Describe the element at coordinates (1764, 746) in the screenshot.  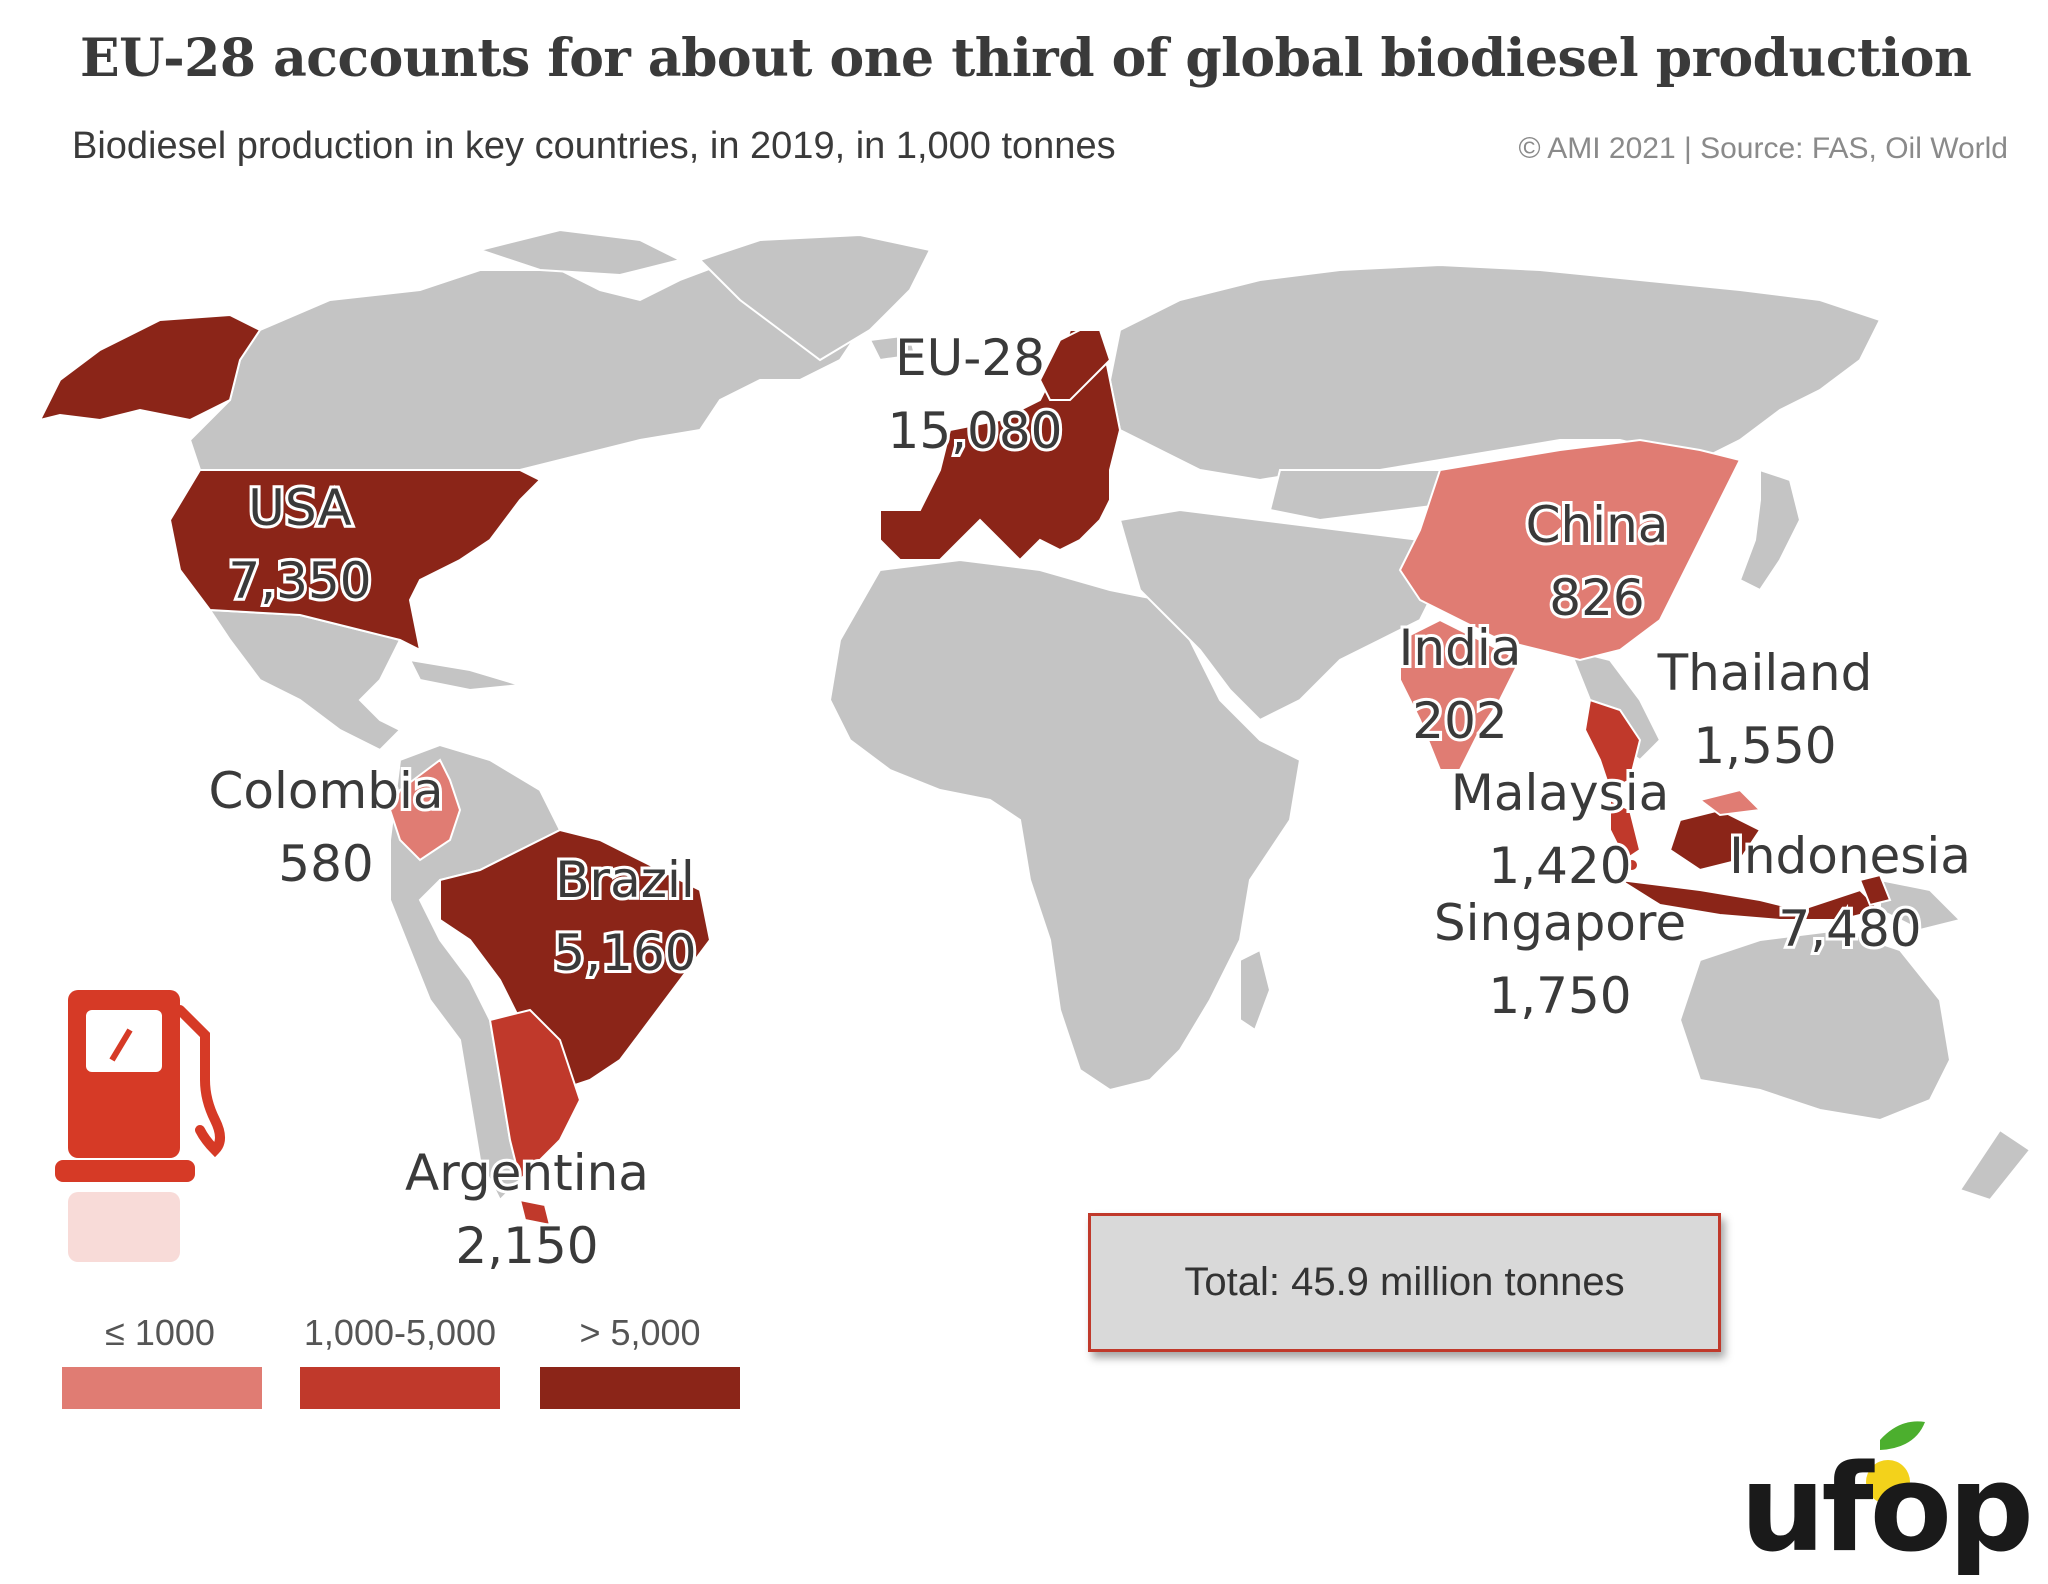
I see `label-thailand-value: 1,550` at that location.